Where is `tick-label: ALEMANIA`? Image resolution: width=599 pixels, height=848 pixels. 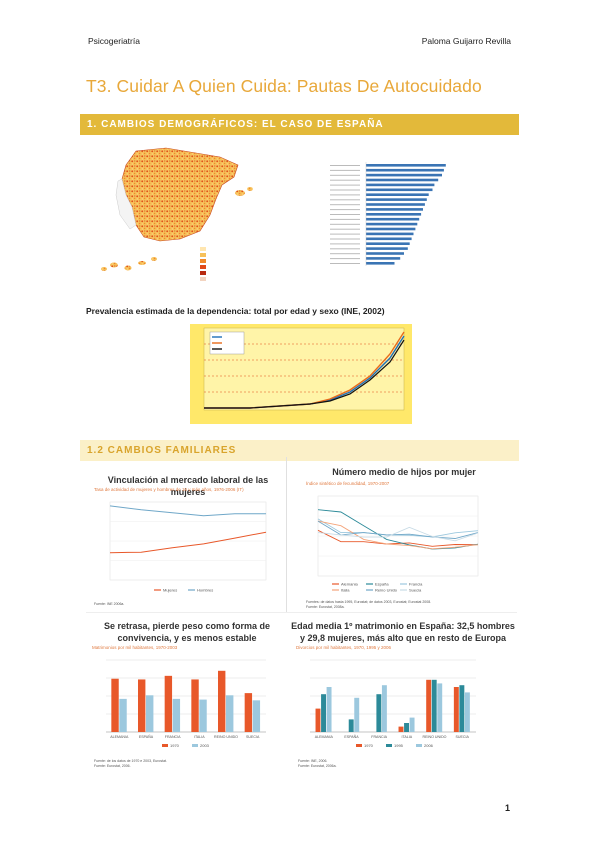 tick-label: ALEMANIA is located at coordinates (119, 737).